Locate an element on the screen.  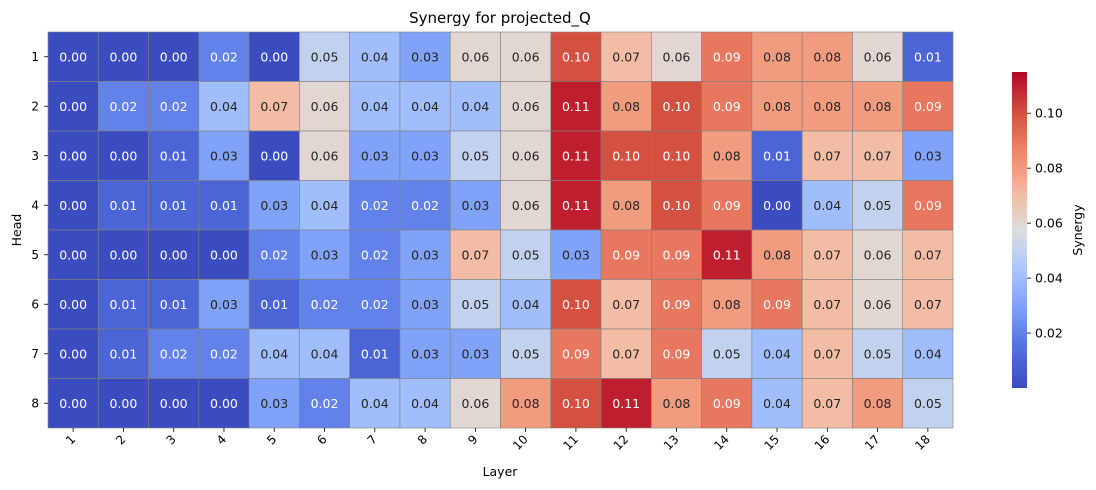
heatmap-cell-r7-c12 is located at coordinates (626, 353).